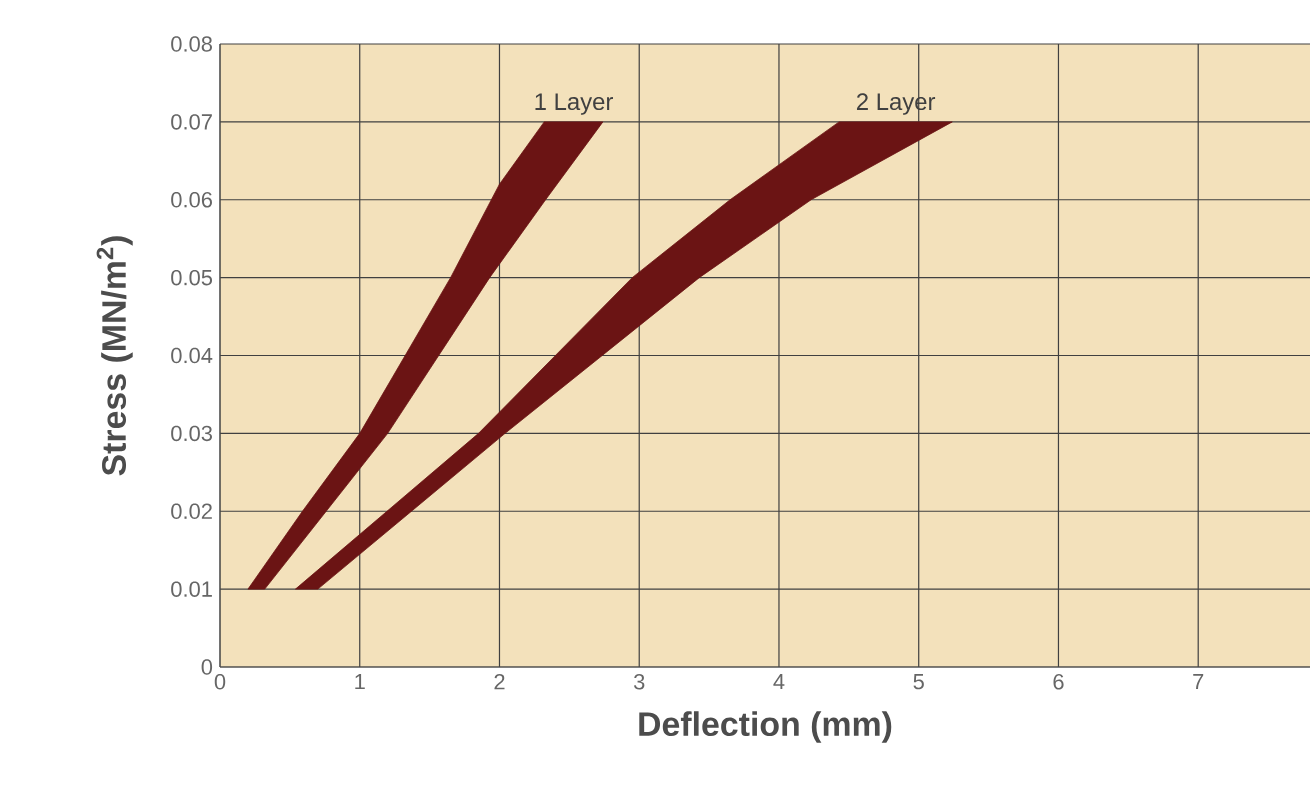 Image resolution: width=1310 pixels, height=787 pixels. What do you see at coordinates (574, 104) in the screenshot?
I see `series-label: 1 Layer` at bounding box center [574, 104].